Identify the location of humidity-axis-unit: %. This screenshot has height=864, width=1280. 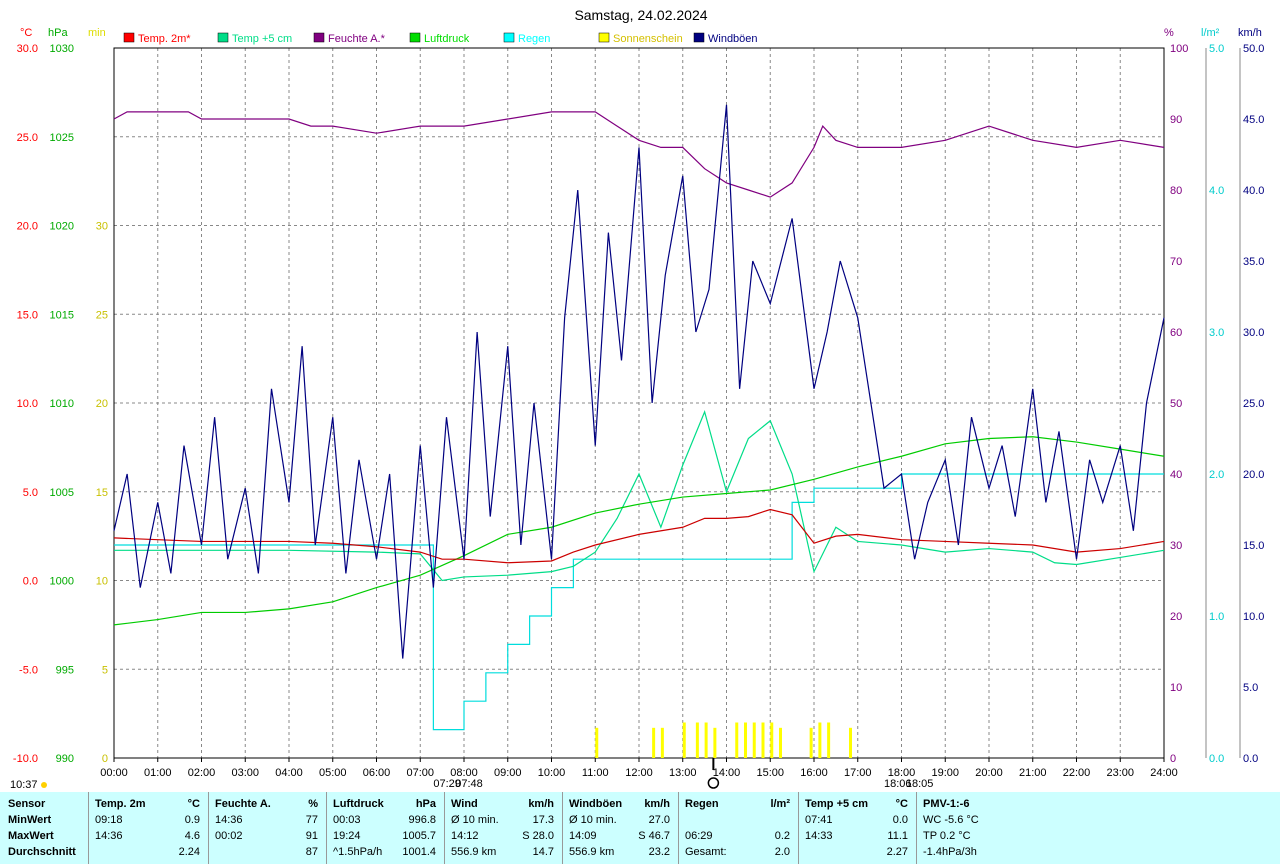
(1169, 33).